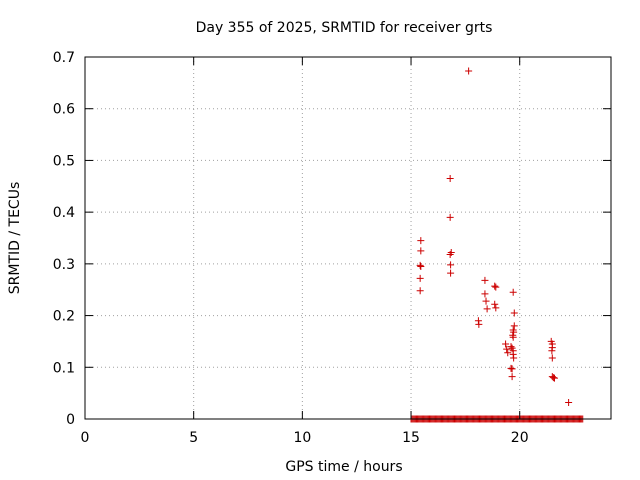 The image size is (640, 480). Describe the element at coordinates (64, 317) in the screenshot. I see `y-tick-label: 0.2` at that location.